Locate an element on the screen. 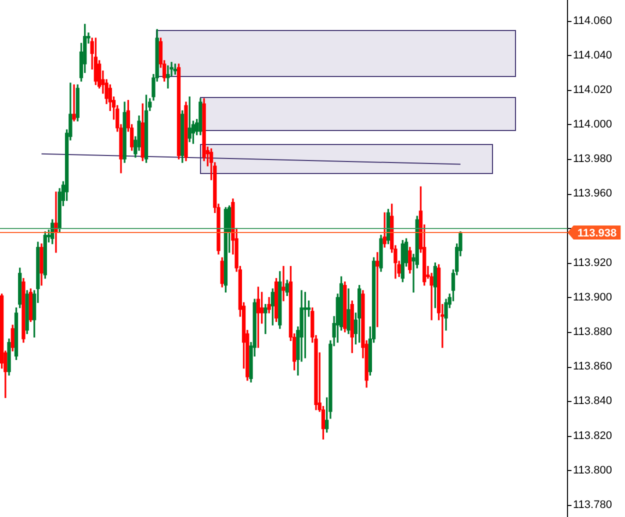 The width and height of the screenshot is (625, 517). y-tick-label: 114.040 is located at coordinates (592, 55).